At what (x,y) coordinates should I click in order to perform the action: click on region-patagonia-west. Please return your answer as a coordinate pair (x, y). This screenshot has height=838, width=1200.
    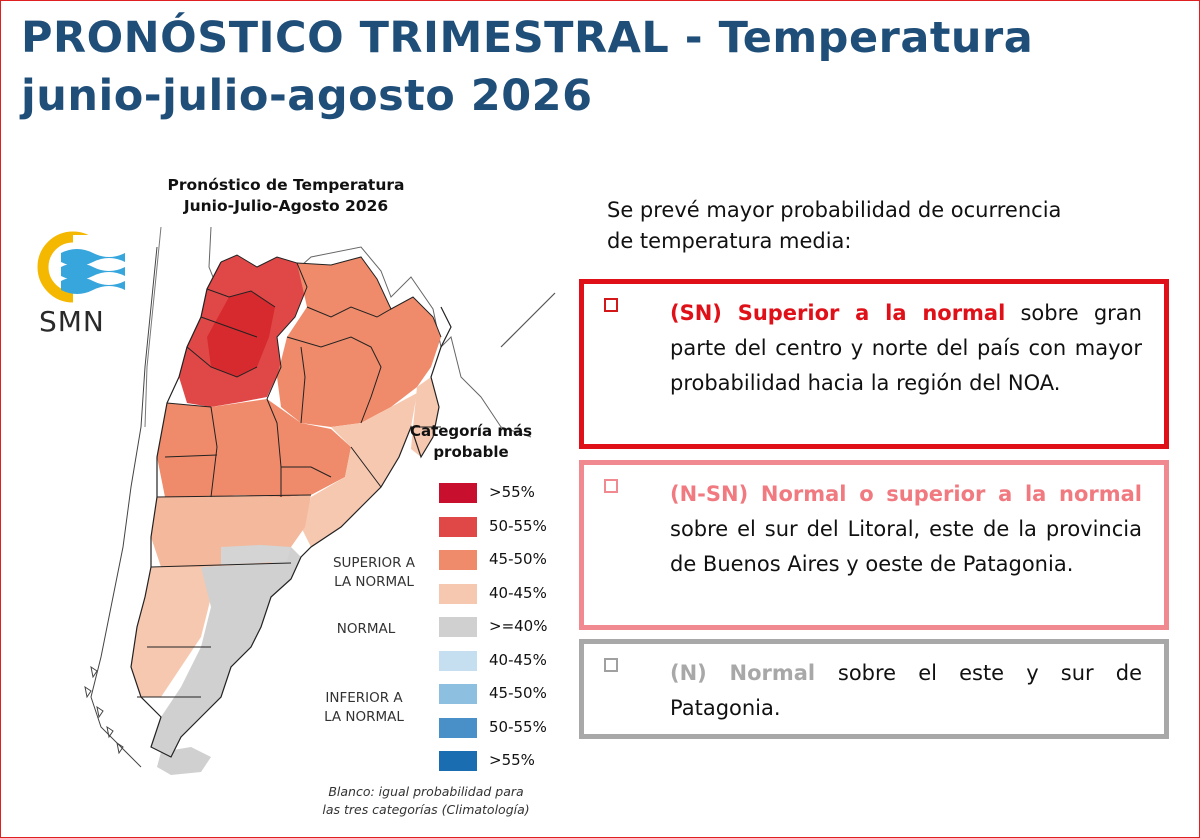
    Looking at the image, I should click on (171, 632).